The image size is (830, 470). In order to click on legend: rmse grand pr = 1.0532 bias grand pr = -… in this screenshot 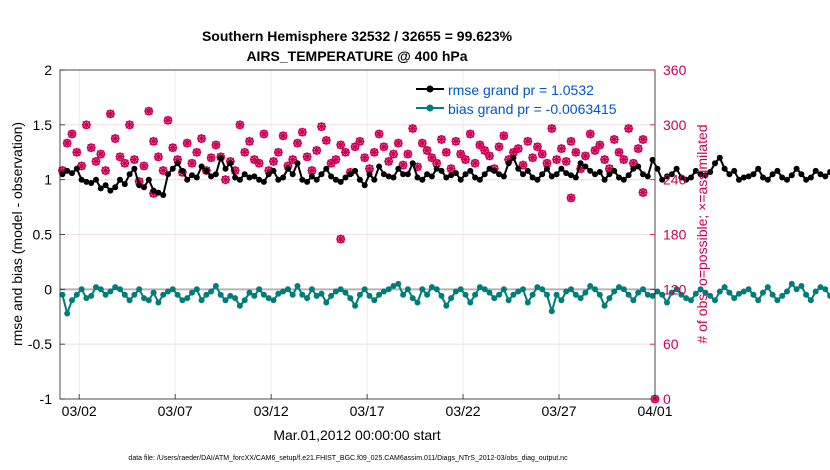, I will do `click(516, 99)`.